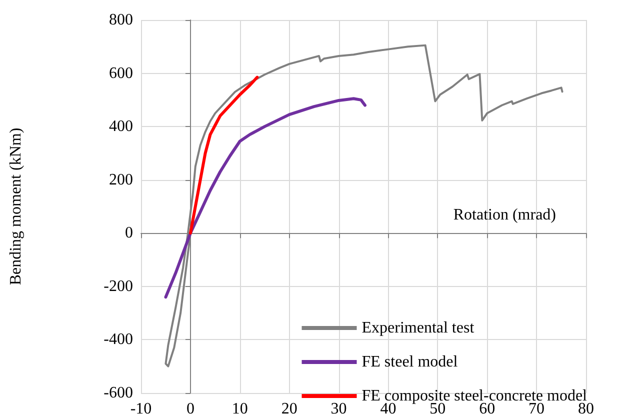 The image size is (632, 417). Describe the element at coordinates (190, 408) in the screenshot. I see `x-tick-label: 0` at that location.